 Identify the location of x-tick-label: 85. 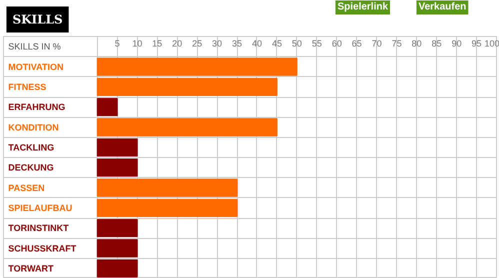
(437, 43).